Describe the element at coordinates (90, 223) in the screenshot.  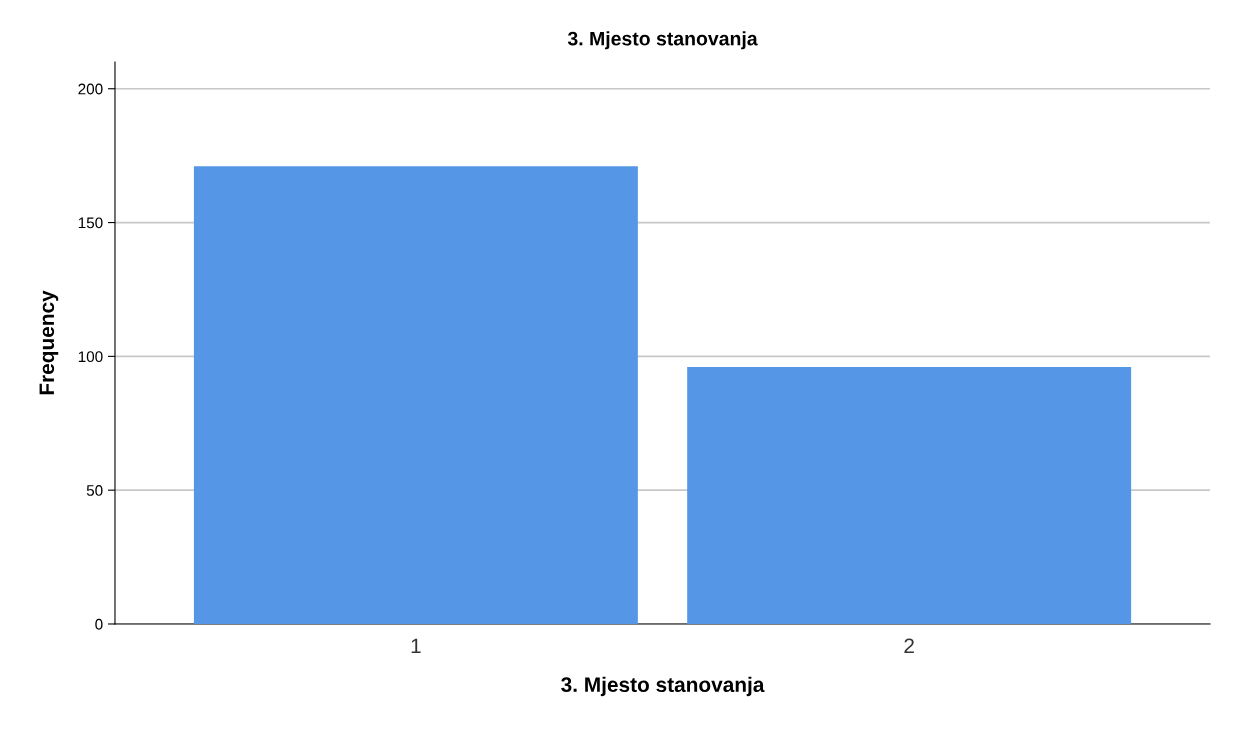
I see `y-tick-label: 150` at that location.